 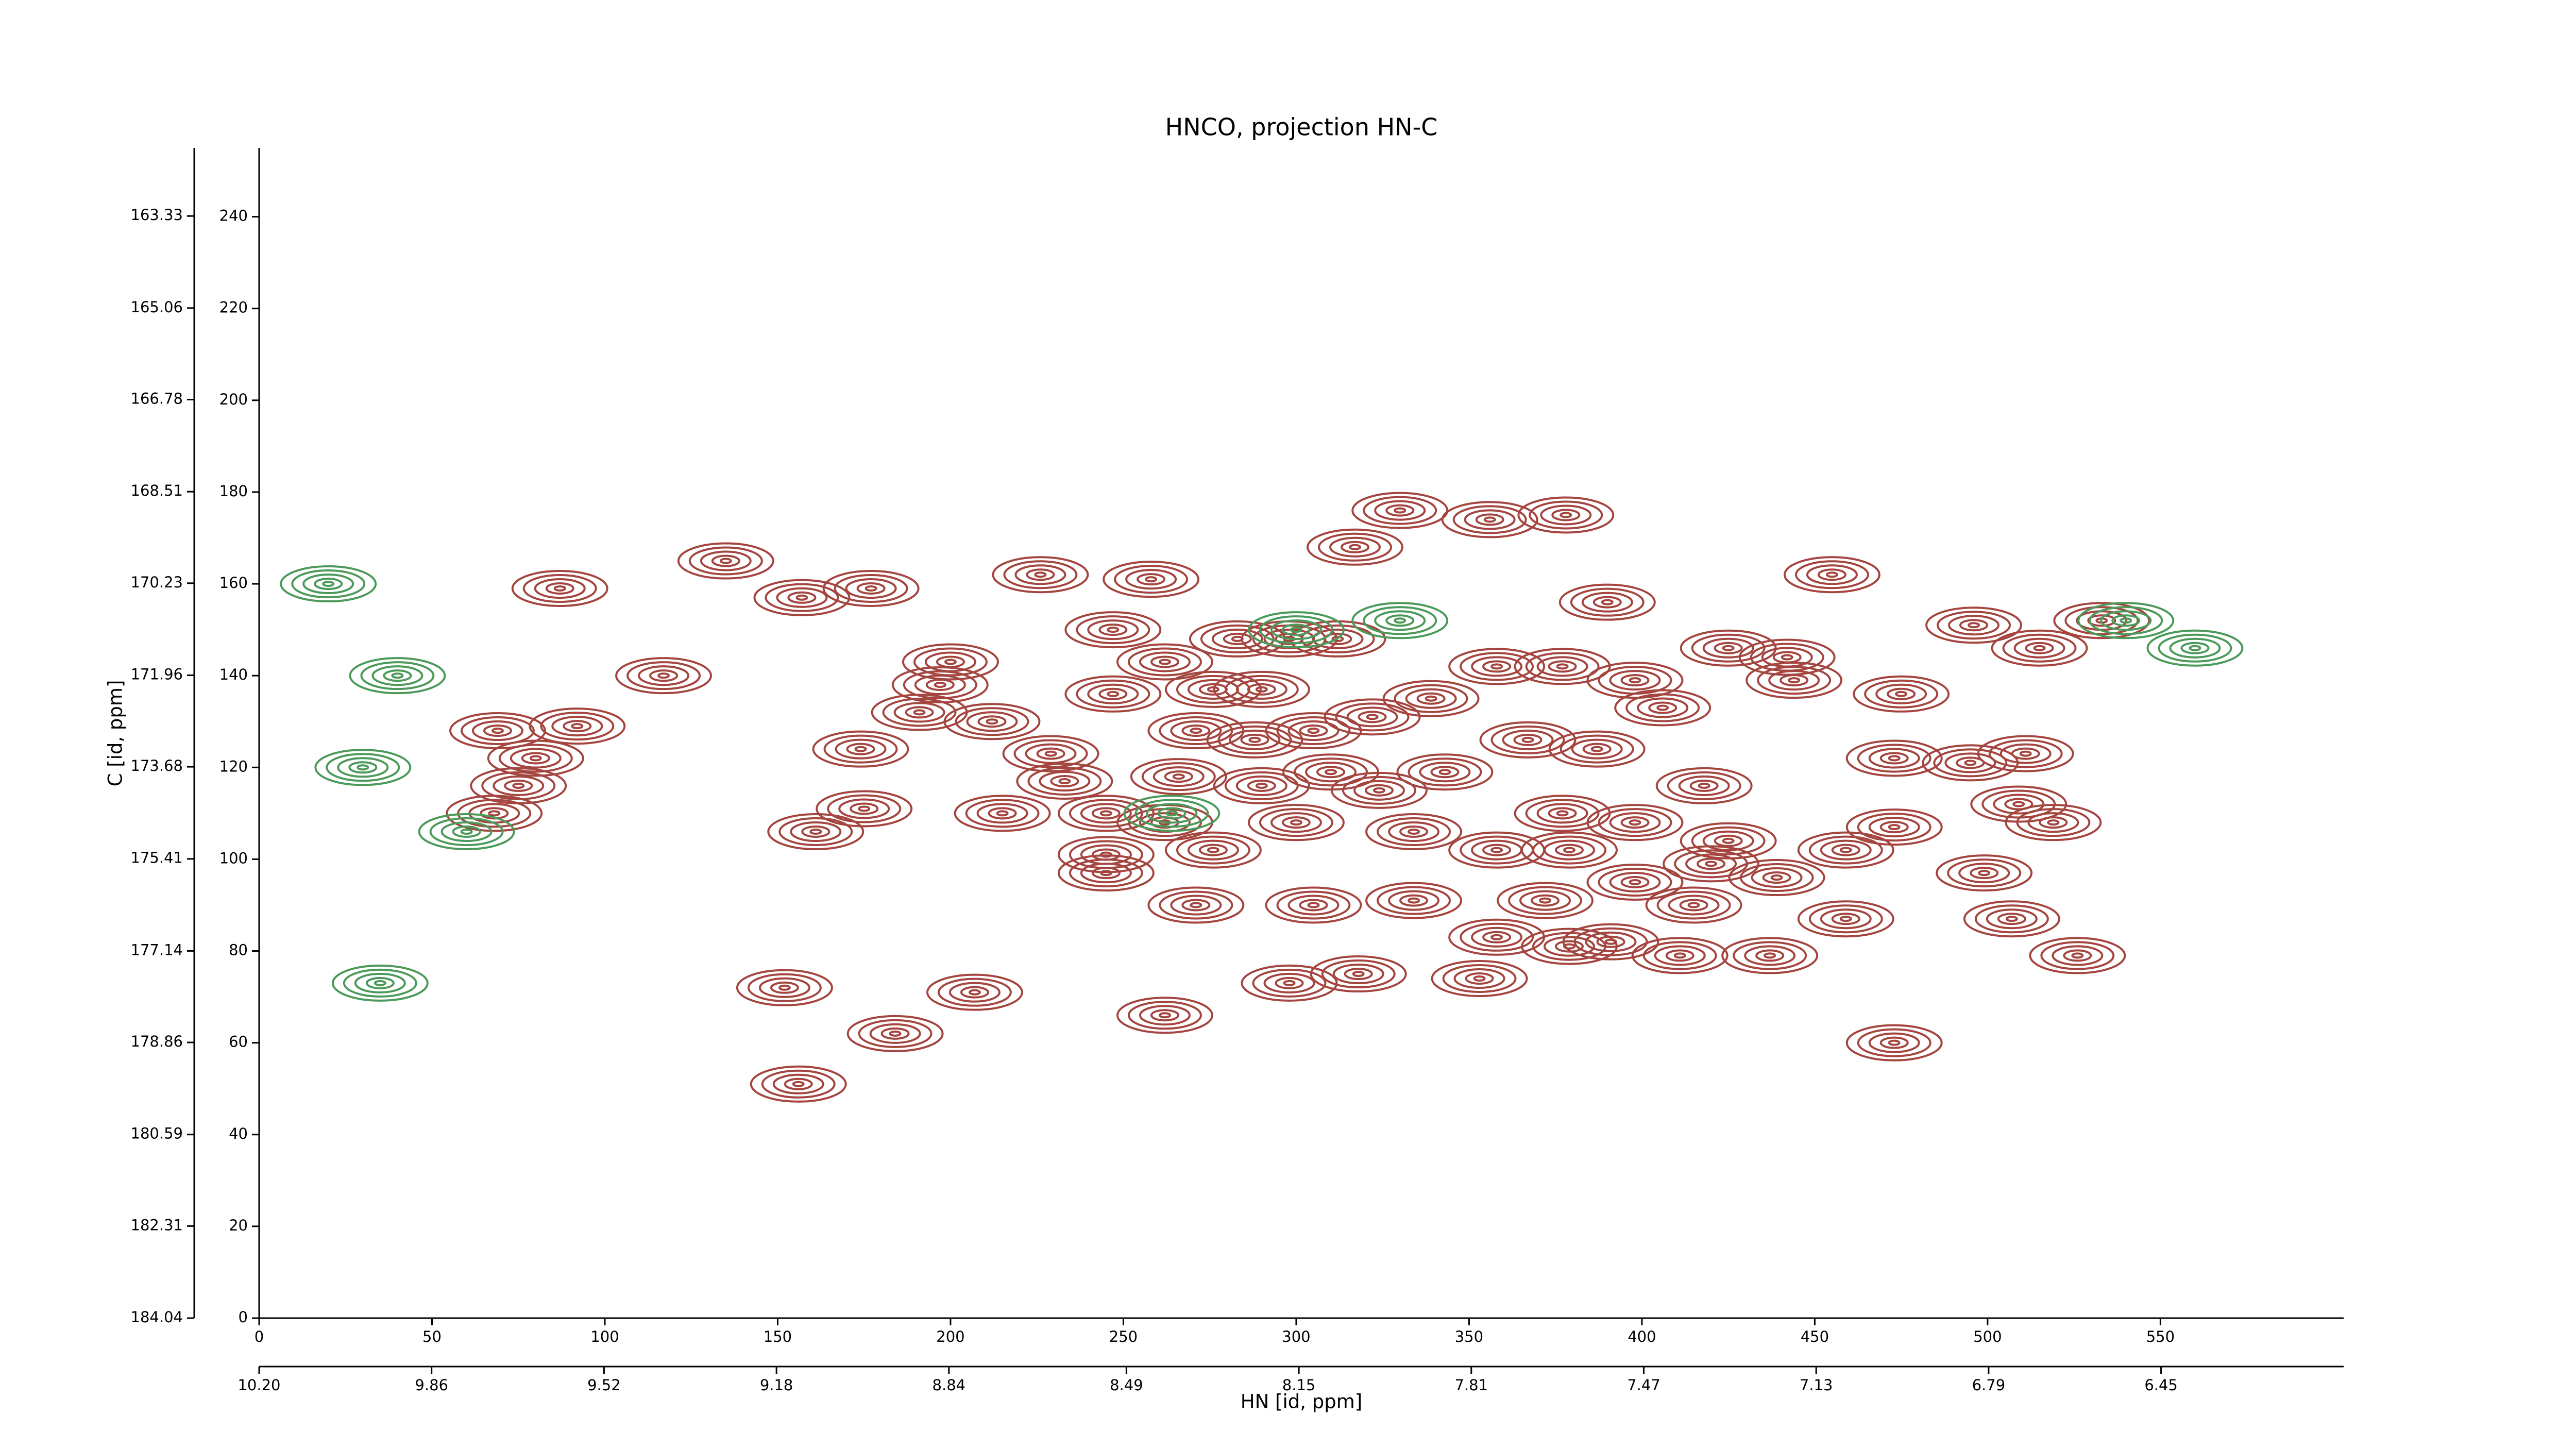 I want to click on y-tick-label: 0, so click(x=244, y=1317).